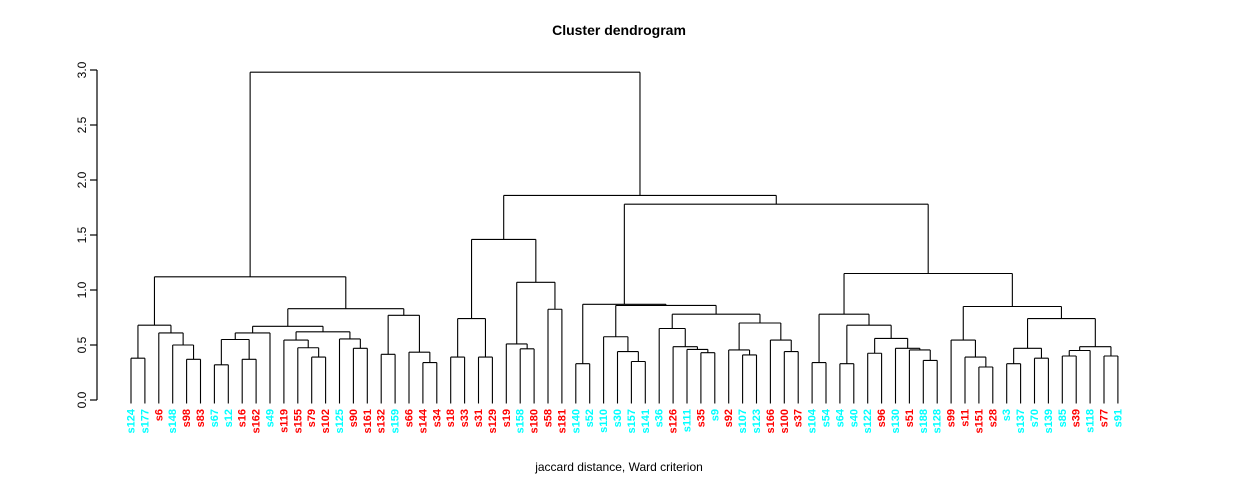 This screenshot has width=1238, height=500. I want to click on leaf-label: s98, so click(187, 418).